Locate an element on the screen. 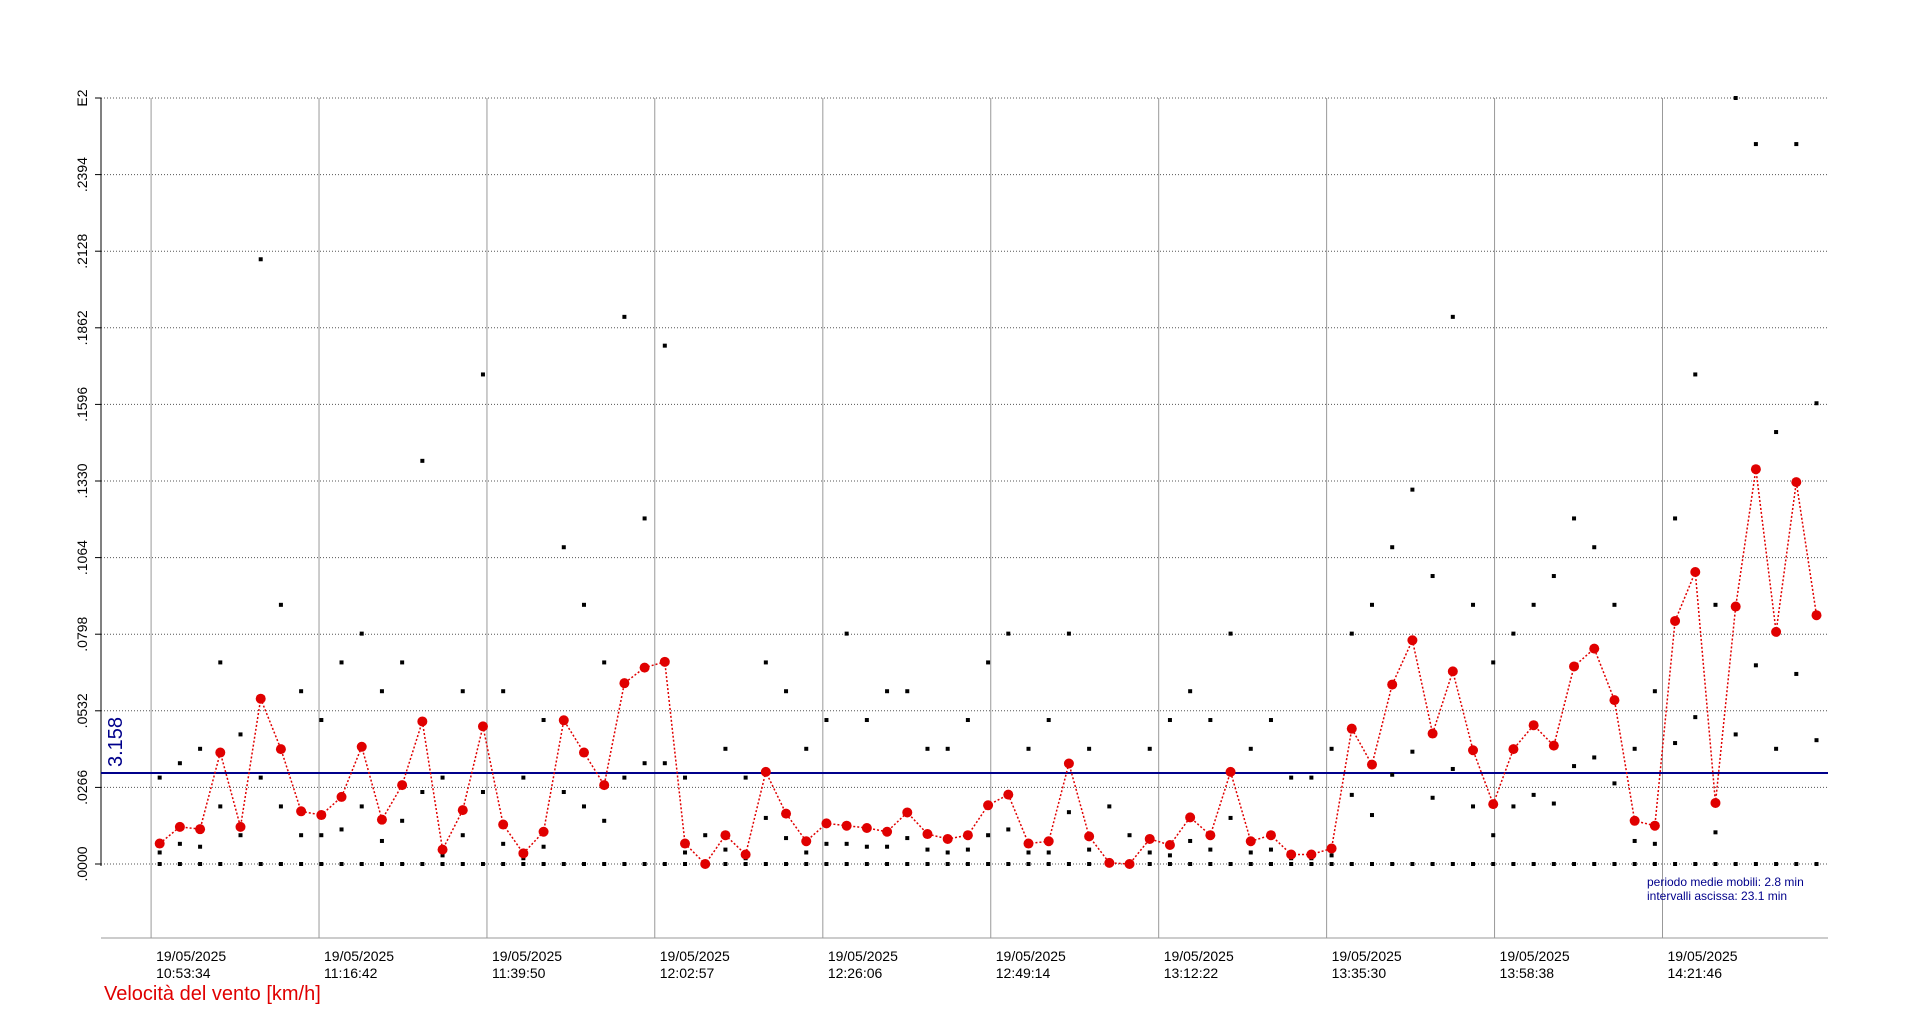 The image size is (1920, 1032). y-tick-label: .2128 is located at coordinates (82, 250).